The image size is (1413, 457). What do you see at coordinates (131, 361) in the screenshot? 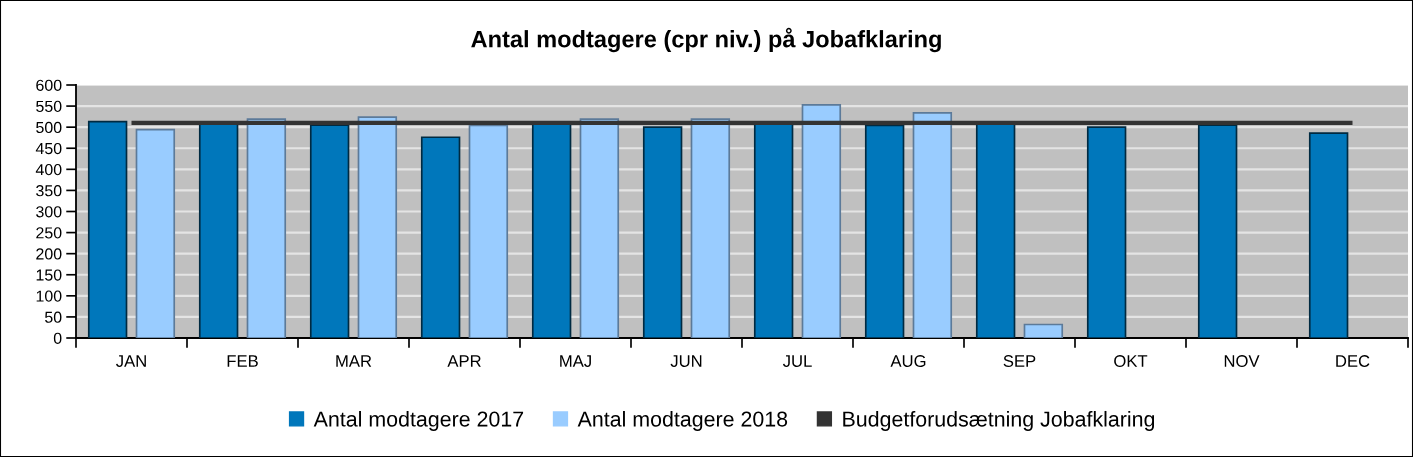
I see `x-tick-label: JAN` at bounding box center [131, 361].